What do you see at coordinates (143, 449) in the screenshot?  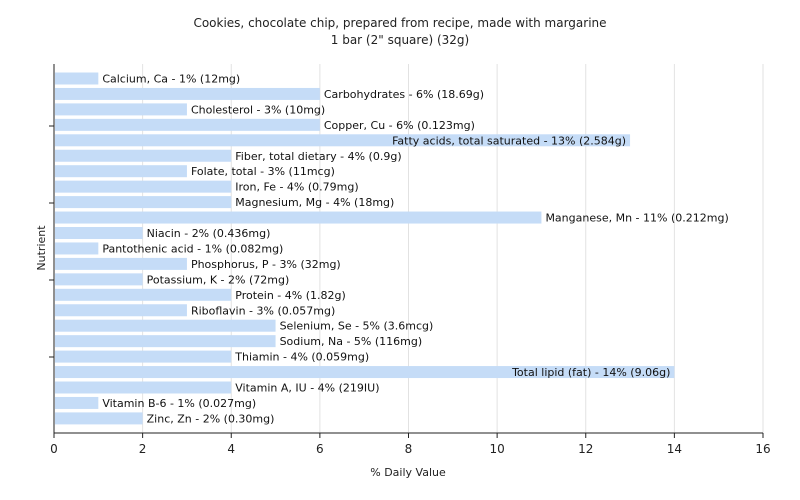 I see `x-tick-label: 2` at bounding box center [143, 449].